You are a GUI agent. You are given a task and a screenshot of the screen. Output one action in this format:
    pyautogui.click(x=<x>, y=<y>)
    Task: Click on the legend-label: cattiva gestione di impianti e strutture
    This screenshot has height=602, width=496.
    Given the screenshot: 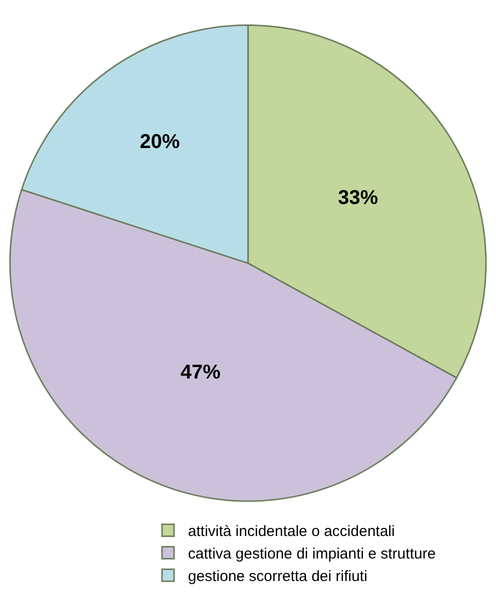 What is the action you would take?
    pyautogui.click(x=312, y=554)
    